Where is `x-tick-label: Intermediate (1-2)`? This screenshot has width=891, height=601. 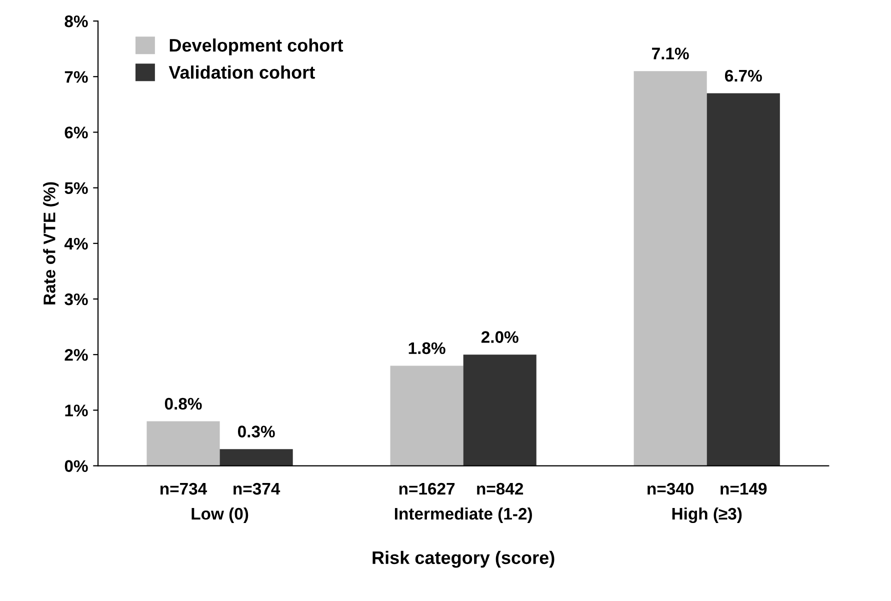 x-tick-label: Intermediate (1-2) is located at coordinates (463, 515).